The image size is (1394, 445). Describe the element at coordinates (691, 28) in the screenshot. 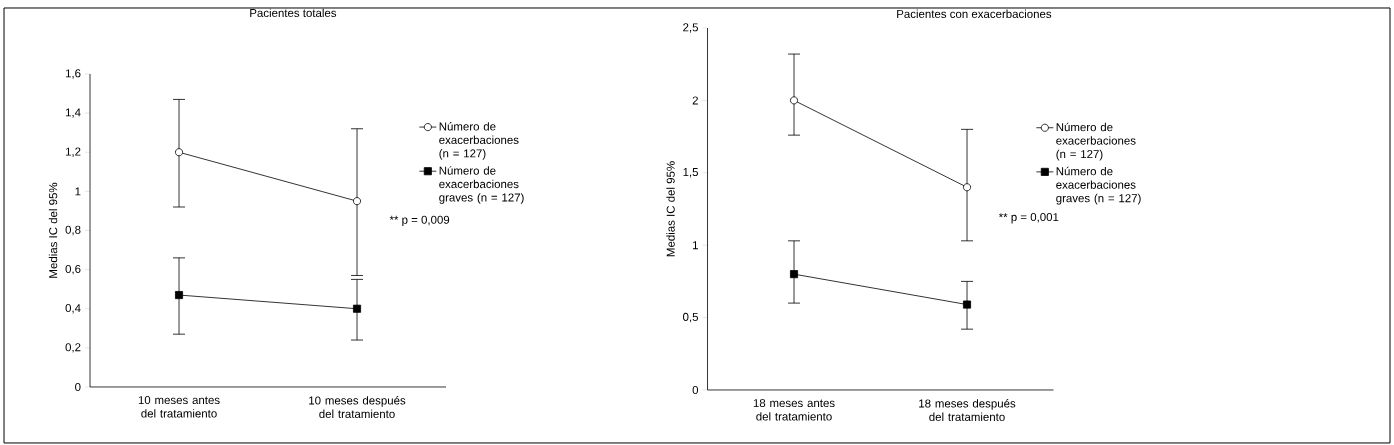

I see `y-tick-label: 2,5` at that location.